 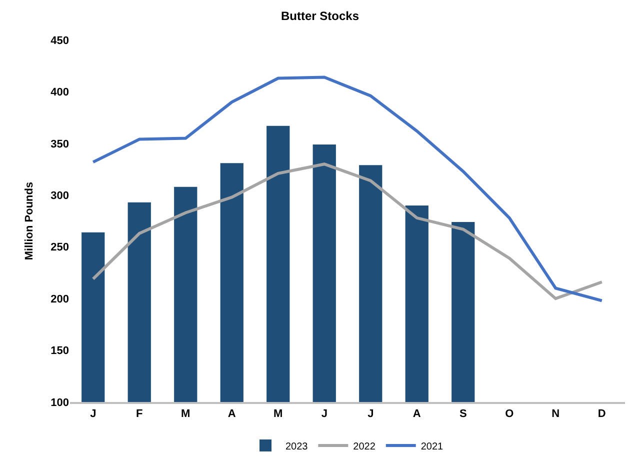 I want to click on y-tick-label: 450, so click(x=59, y=40).